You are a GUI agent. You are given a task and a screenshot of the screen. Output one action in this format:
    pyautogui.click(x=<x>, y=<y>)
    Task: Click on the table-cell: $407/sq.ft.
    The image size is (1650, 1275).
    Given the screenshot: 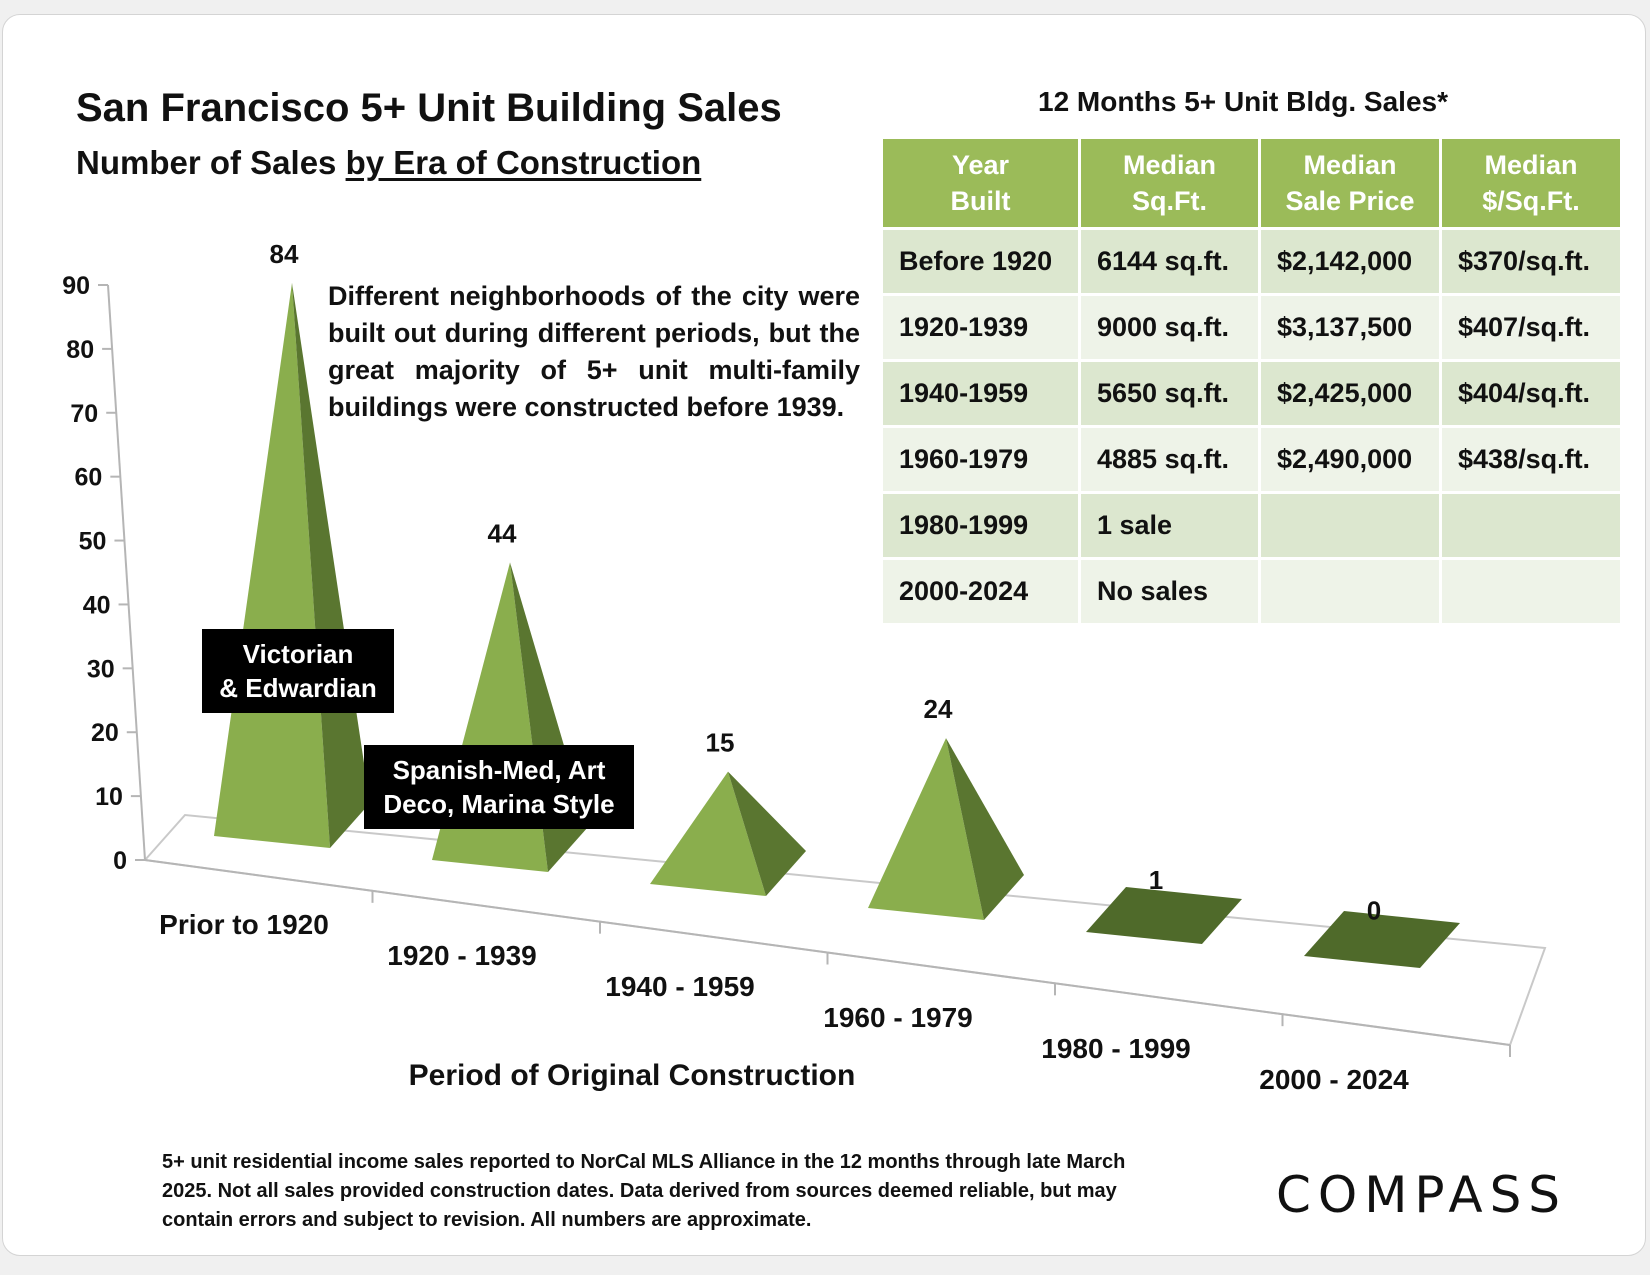 What is the action you would take?
    pyautogui.click(x=1531, y=327)
    